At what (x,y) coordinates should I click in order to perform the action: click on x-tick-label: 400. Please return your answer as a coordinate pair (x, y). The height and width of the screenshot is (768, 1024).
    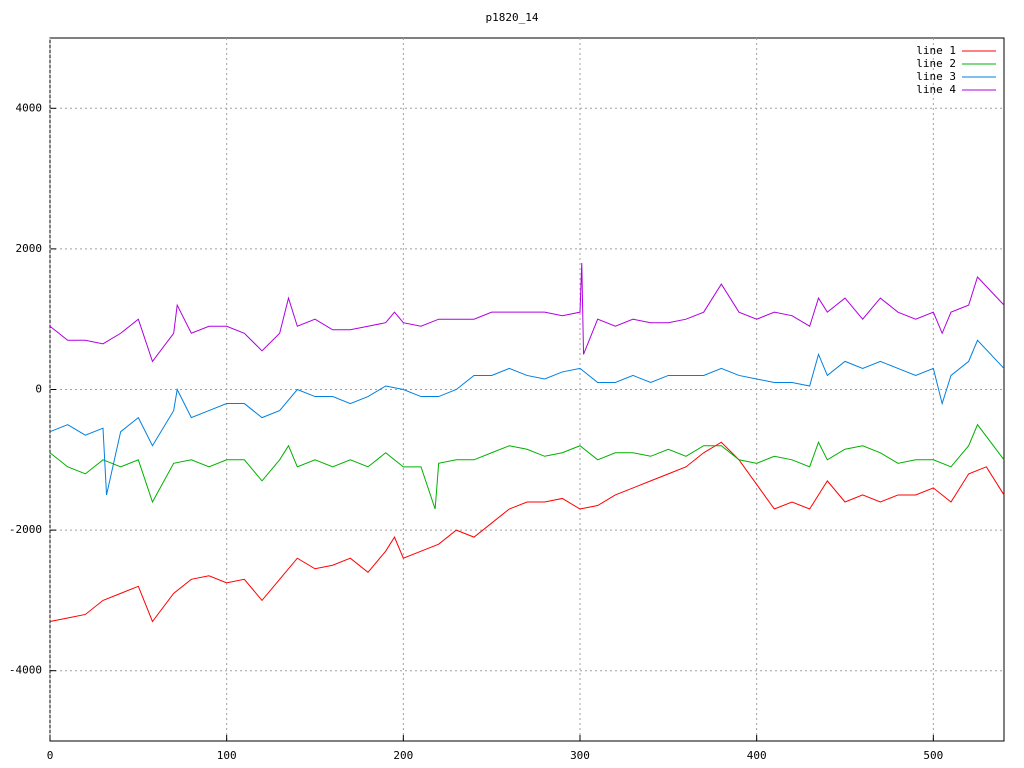
    Looking at the image, I should click on (757, 755).